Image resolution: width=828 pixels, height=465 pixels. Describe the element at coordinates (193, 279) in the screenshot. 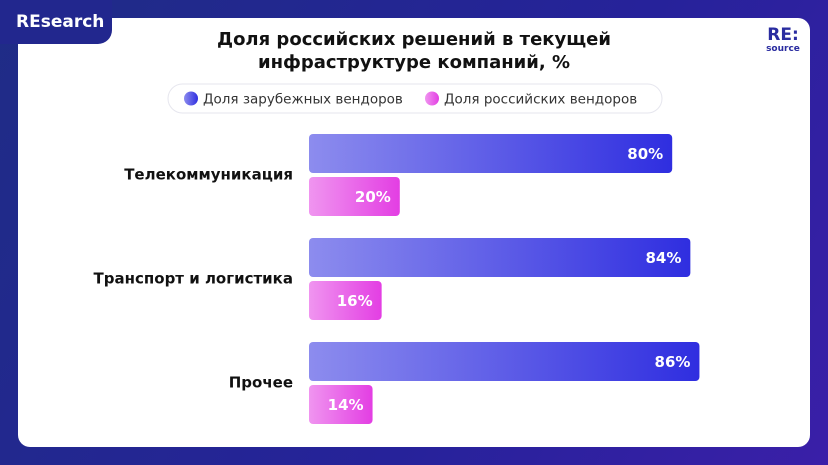

I see `category-label: Транспорт и логистика` at that location.